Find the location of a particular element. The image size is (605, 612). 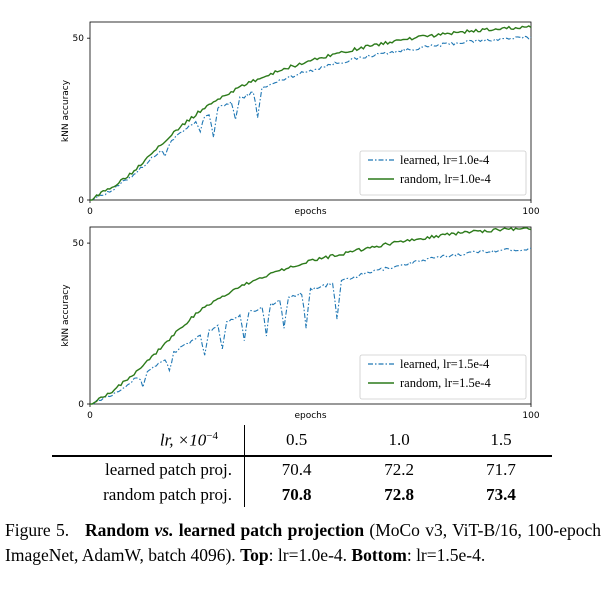

caption-top-label: Top is located at coordinates (254, 555).